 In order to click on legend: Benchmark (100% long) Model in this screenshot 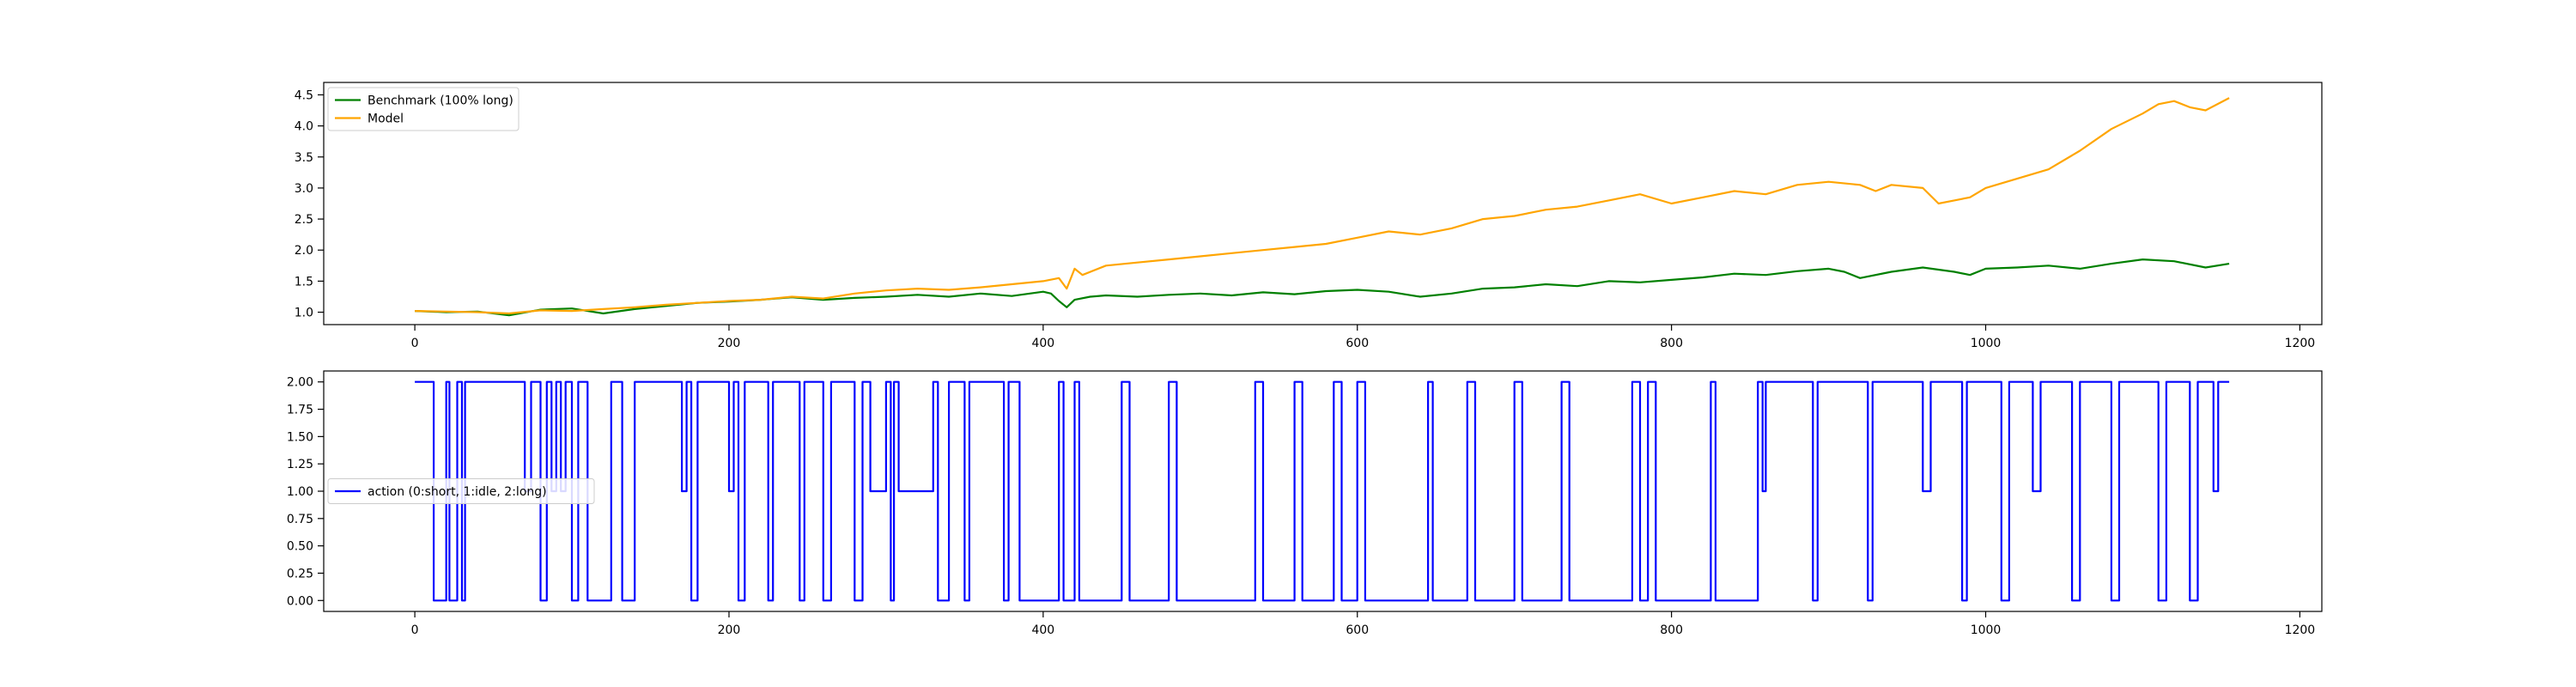, I will do `click(423, 109)`.